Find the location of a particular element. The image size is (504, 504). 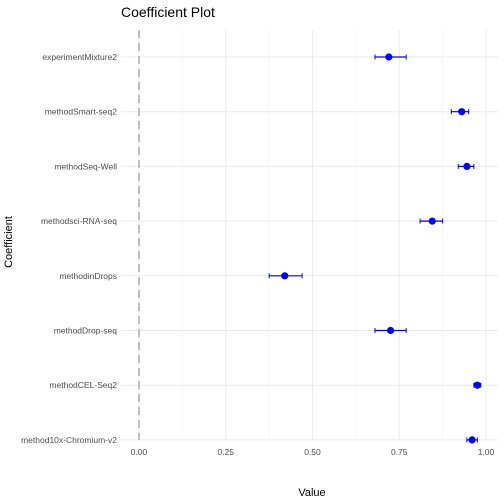

y-tick-label: experimentMixture2 is located at coordinates (79, 57).